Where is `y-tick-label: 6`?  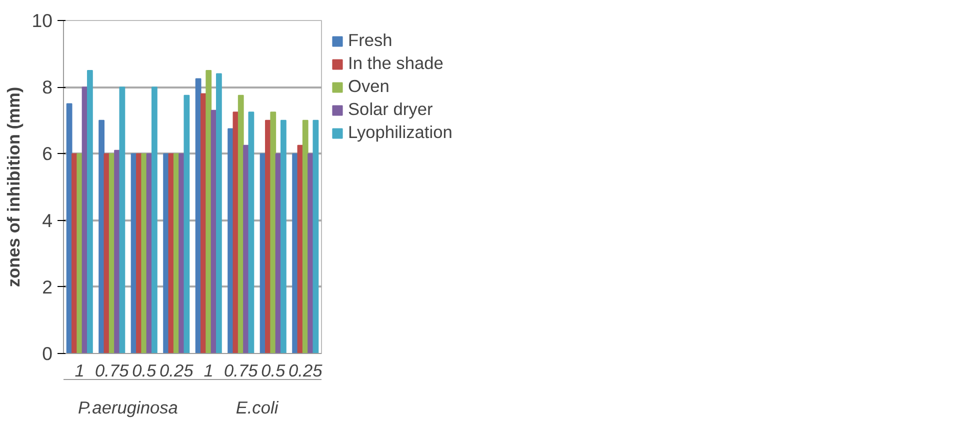
y-tick-label: 6 is located at coordinates (47, 153).